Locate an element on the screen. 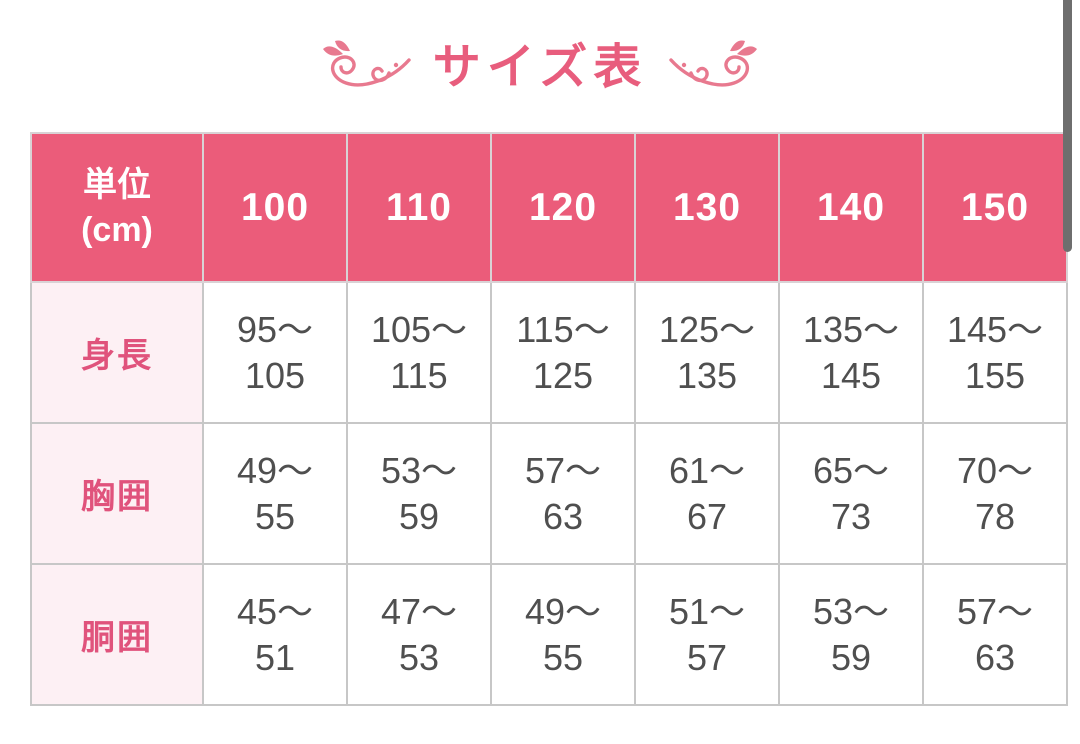 The width and height of the screenshot is (1080, 744). size-value-cell: 145〜 155 is located at coordinates (995, 352).